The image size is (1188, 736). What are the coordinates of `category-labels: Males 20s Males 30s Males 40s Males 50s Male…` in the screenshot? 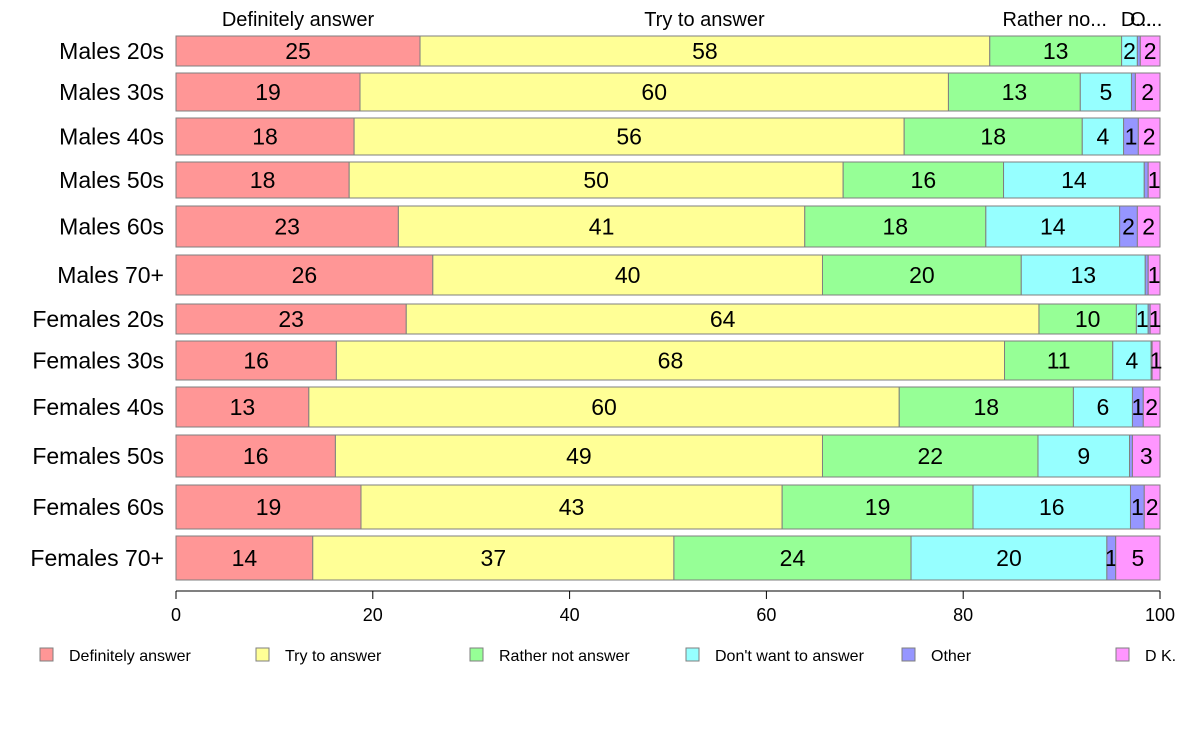 It's located at (97, 304).